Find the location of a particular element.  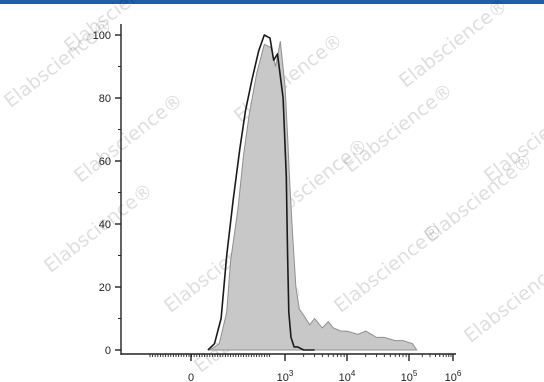

x-tick-label-0: 0 is located at coordinates (191, 377).